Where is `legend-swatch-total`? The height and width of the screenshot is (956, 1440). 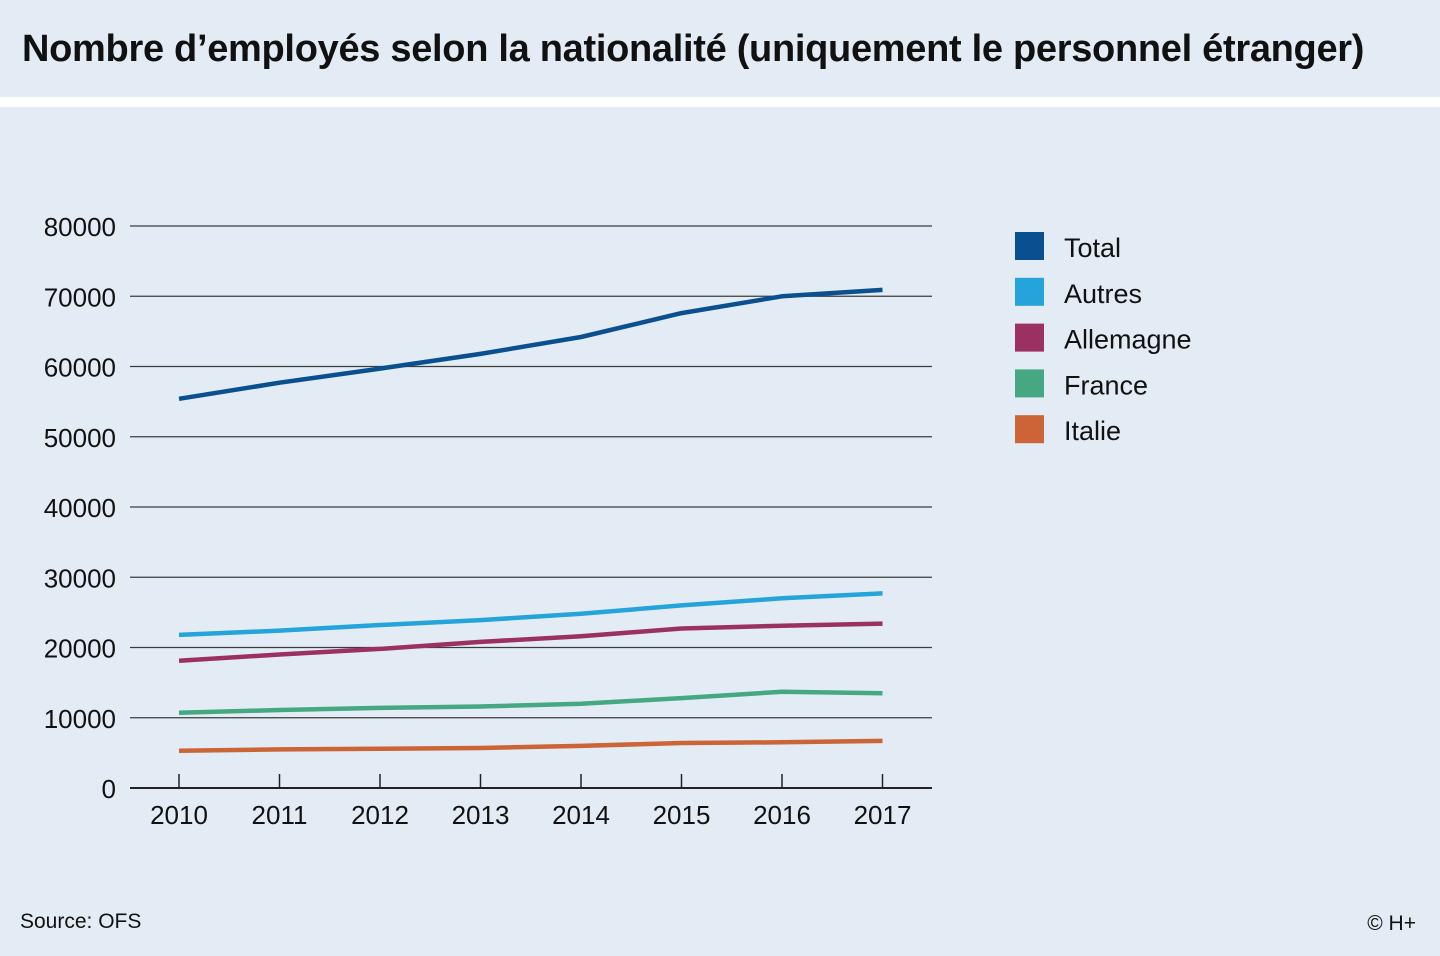 legend-swatch-total is located at coordinates (1029, 246).